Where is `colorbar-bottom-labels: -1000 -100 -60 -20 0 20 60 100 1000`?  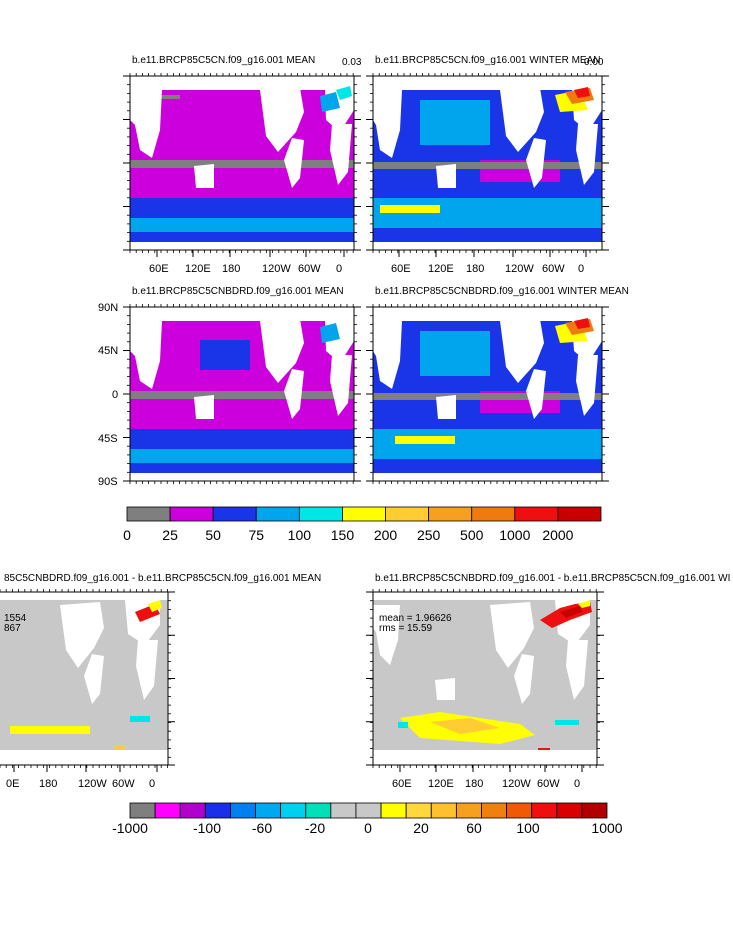
colorbar-bottom-labels: -1000 -100 -60 -20 0 20 60 100 1000 is located at coordinates (367, 828).